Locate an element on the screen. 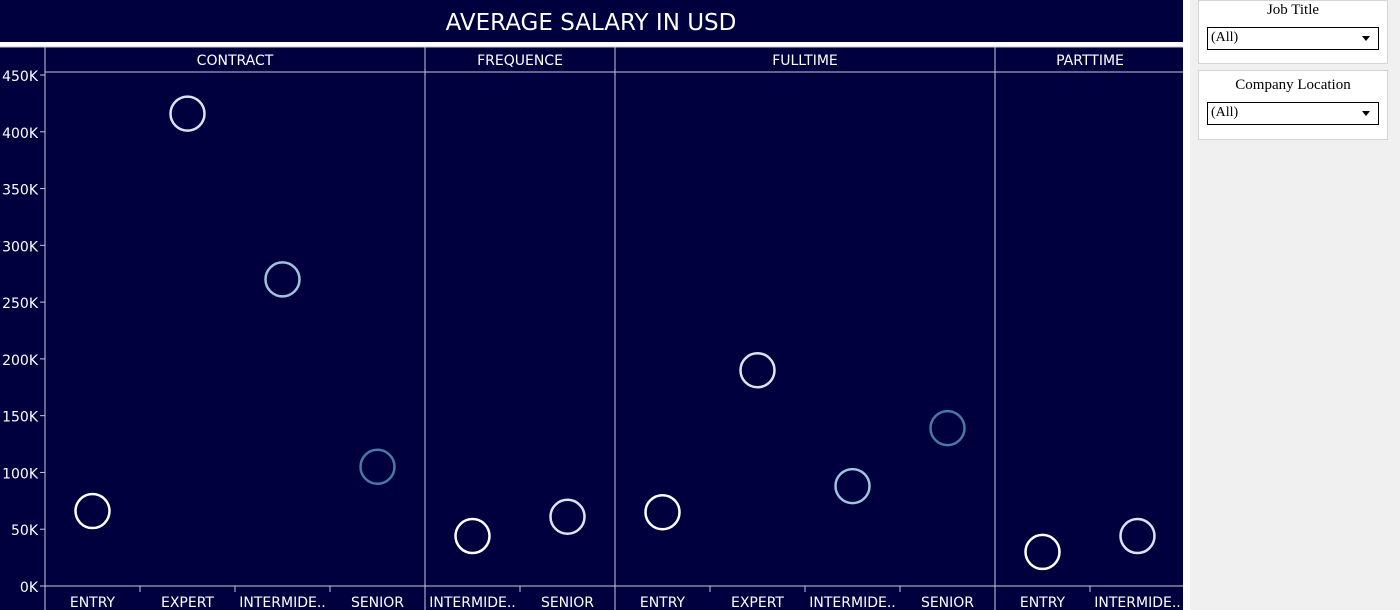  y-tick-label: 200K is located at coordinates (20, 361).